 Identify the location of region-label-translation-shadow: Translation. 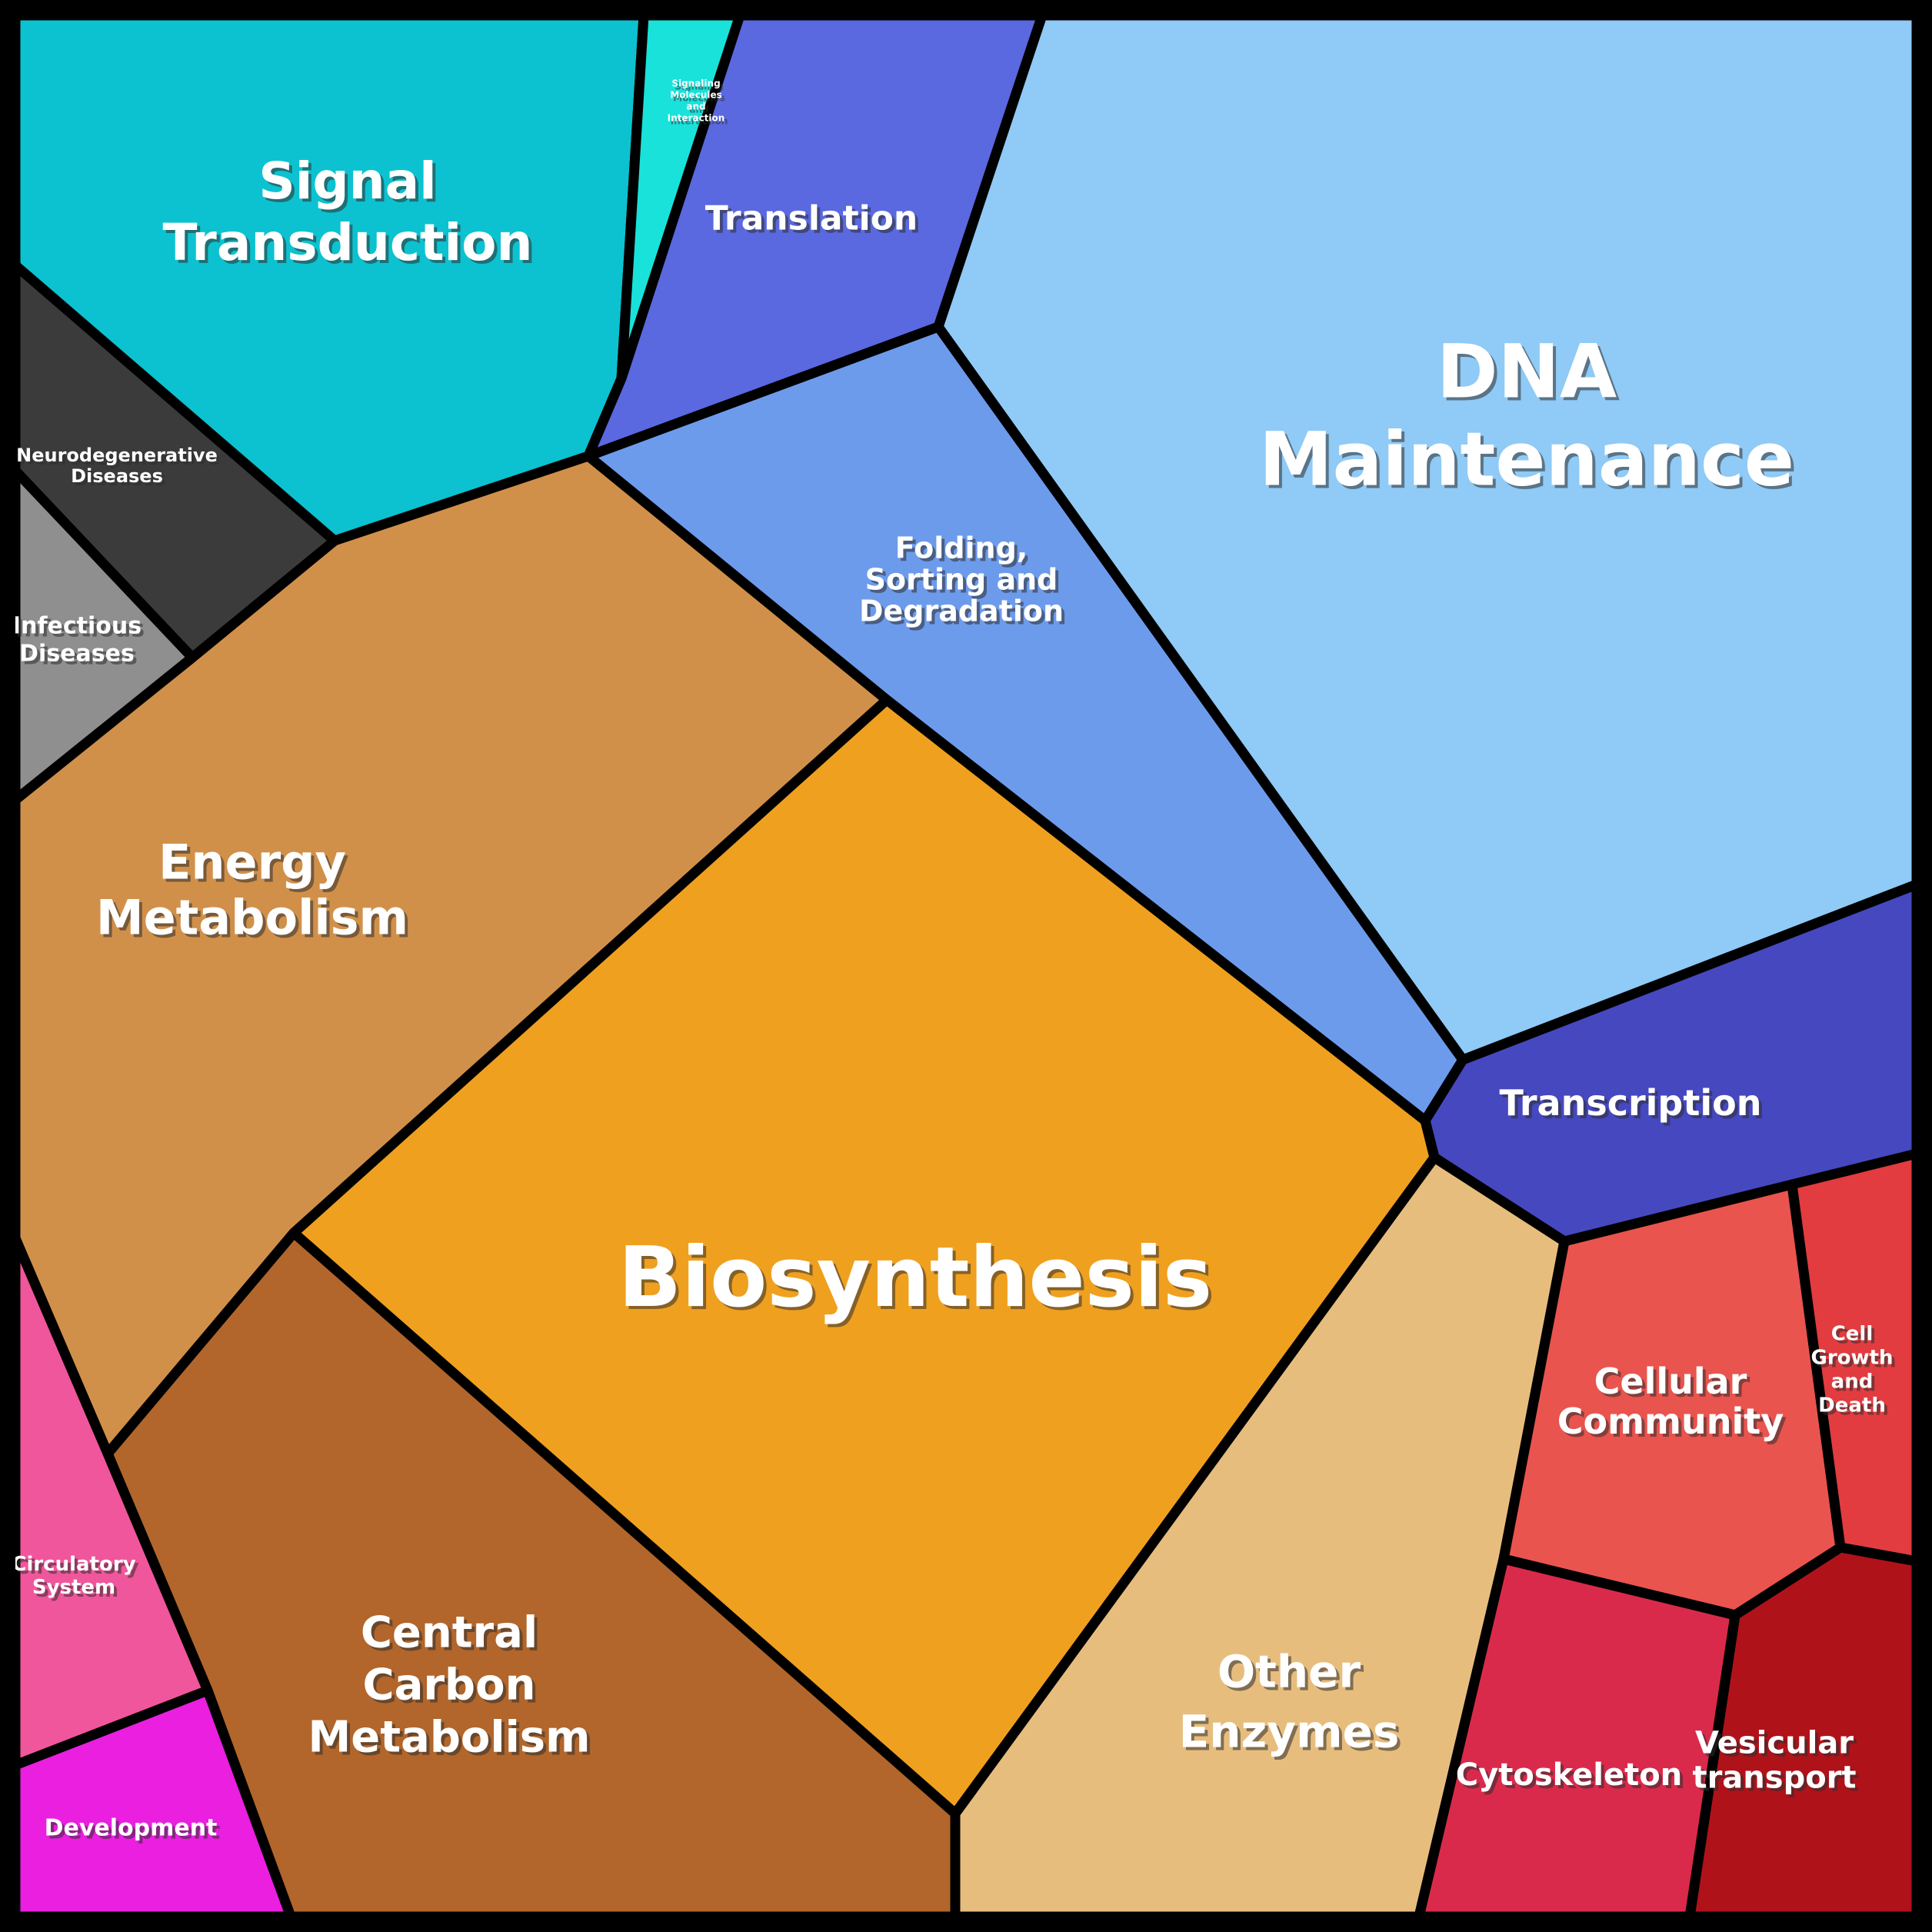
(814, 221).